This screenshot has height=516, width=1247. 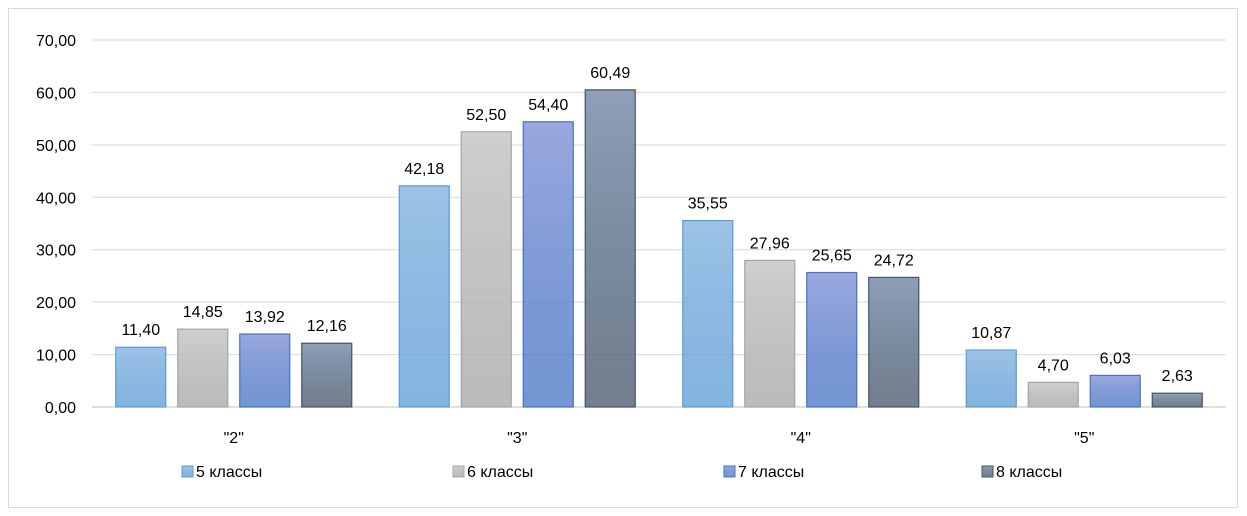 What do you see at coordinates (708, 204) in the screenshot?
I see `data-label: 35,55` at bounding box center [708, 204].